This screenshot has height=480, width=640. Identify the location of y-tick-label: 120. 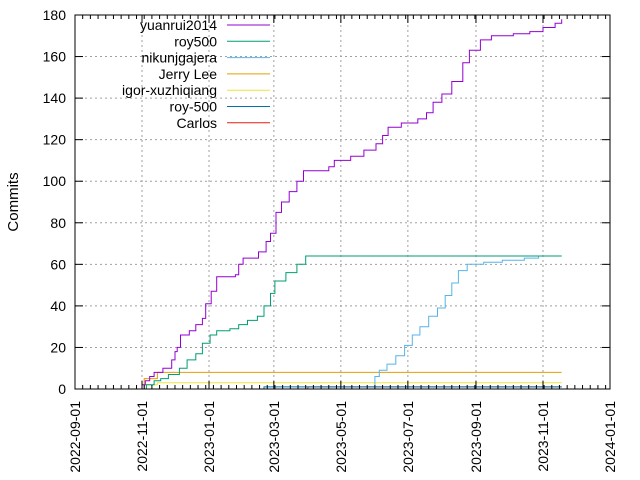
(55, 140).